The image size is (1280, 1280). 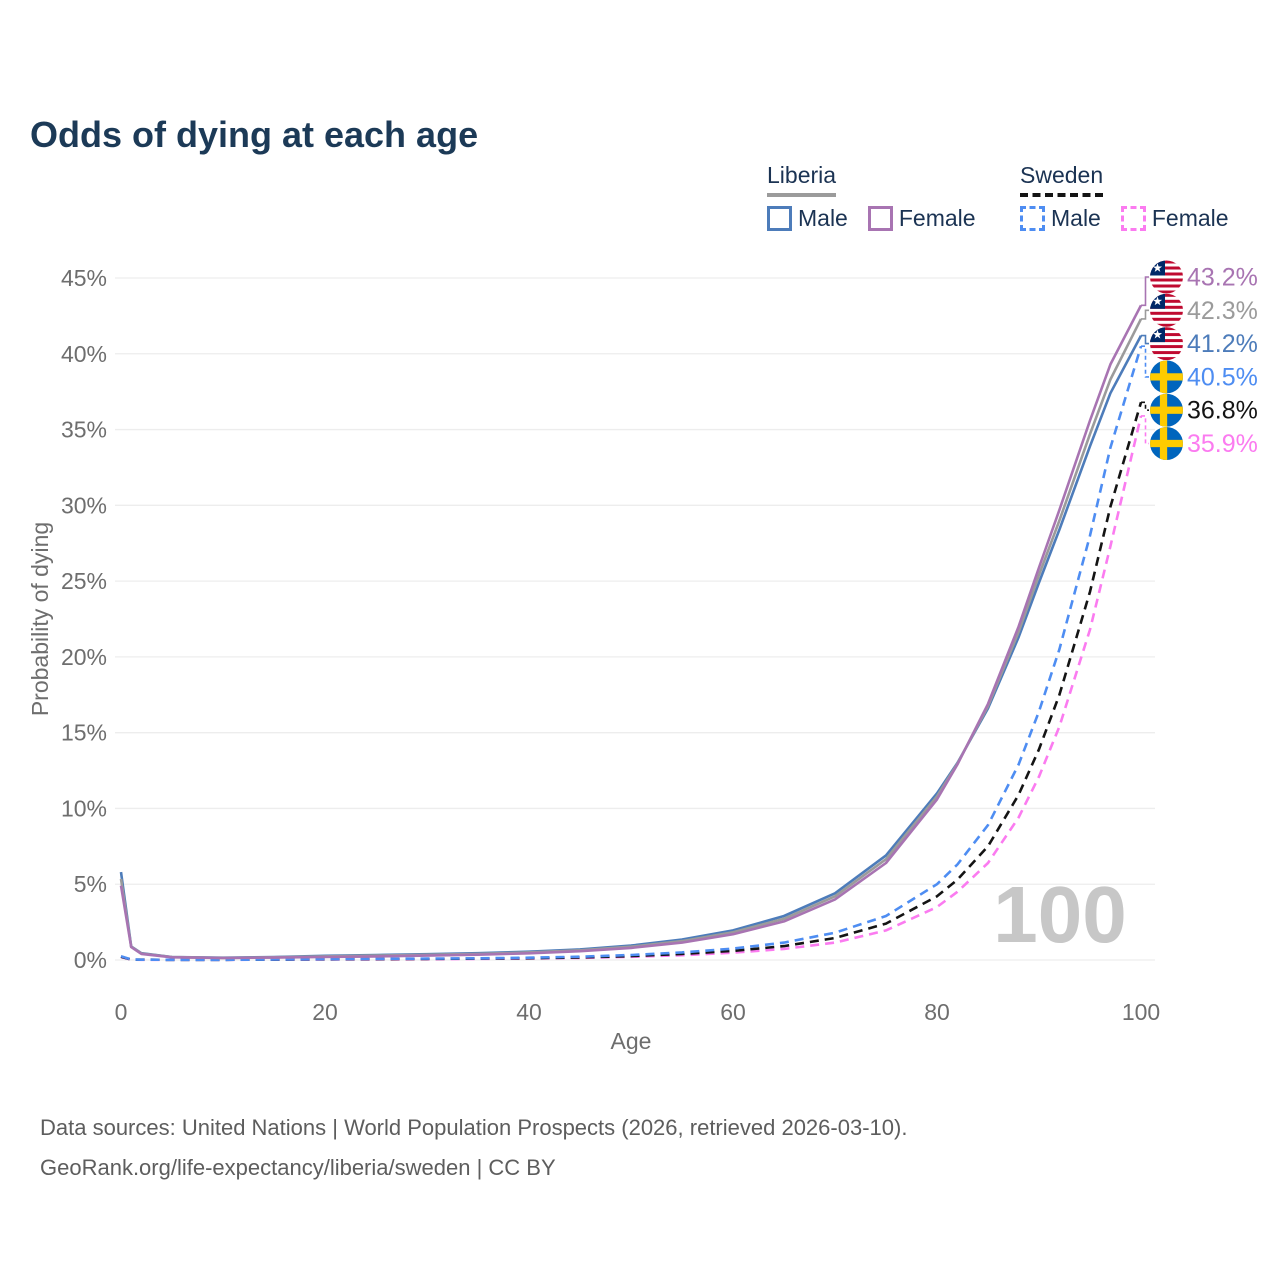 I want to click on leader-line-sweden-male, so click(x=1145, y=361).